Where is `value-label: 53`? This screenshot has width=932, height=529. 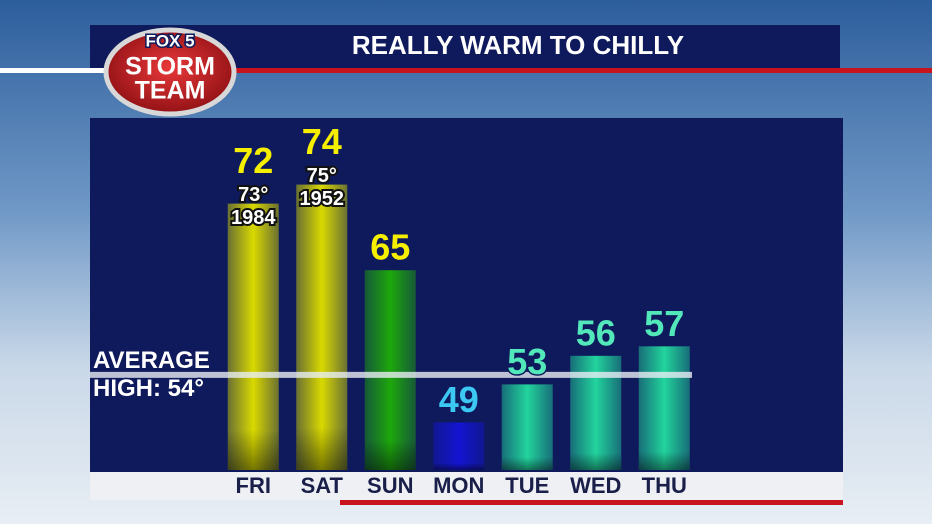
value-label: 53 is located at coordinates (527, 361).